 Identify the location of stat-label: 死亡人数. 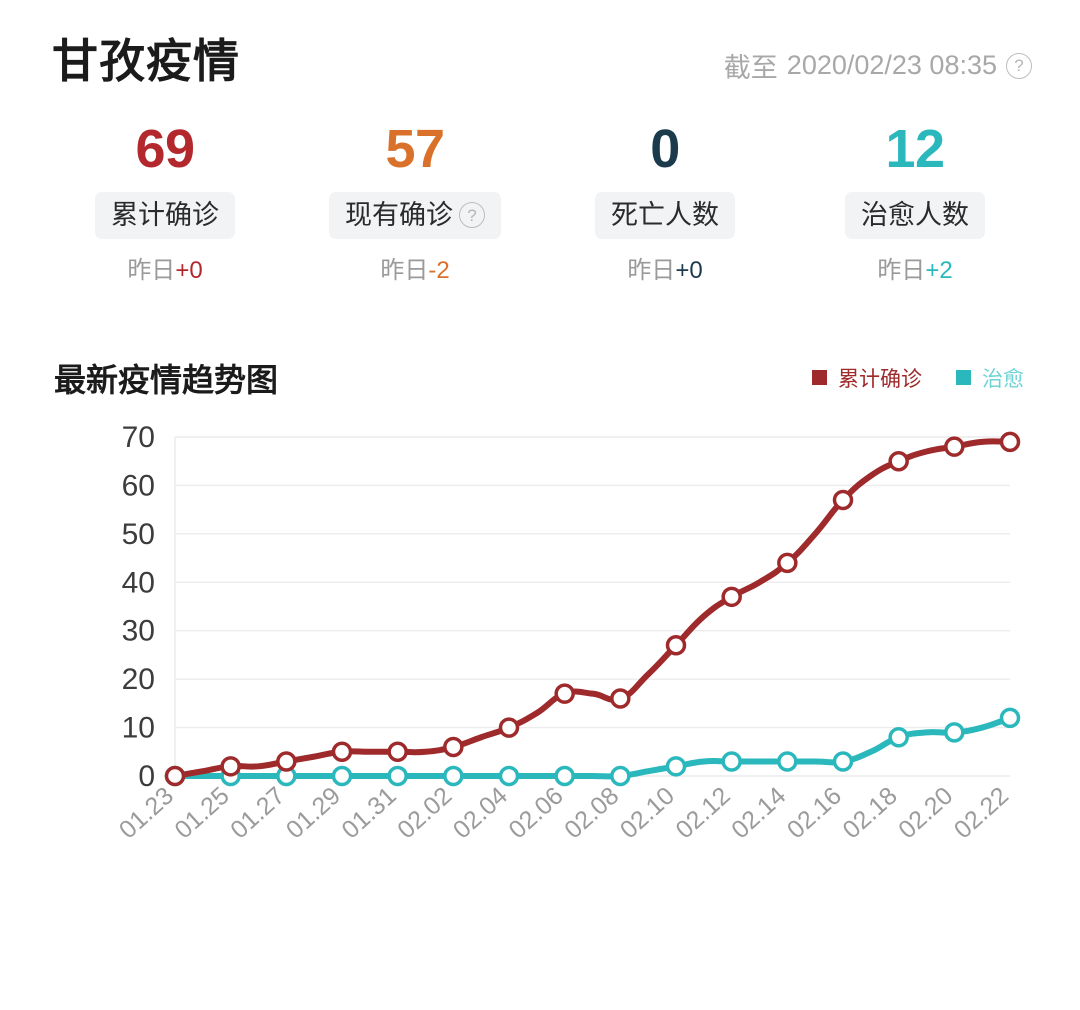
(665, 215).